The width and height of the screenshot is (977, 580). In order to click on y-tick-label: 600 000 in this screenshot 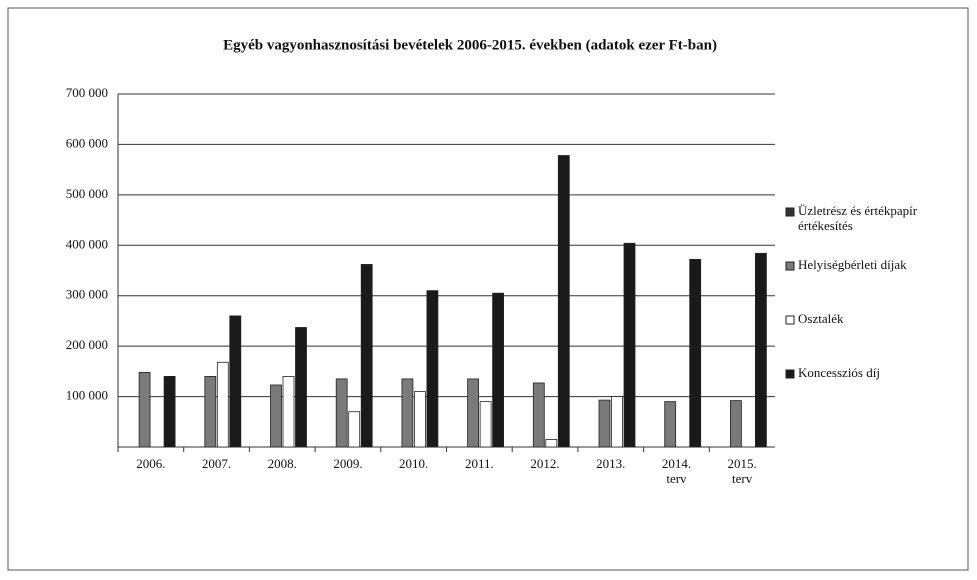, I will do `click(87, 142)`.